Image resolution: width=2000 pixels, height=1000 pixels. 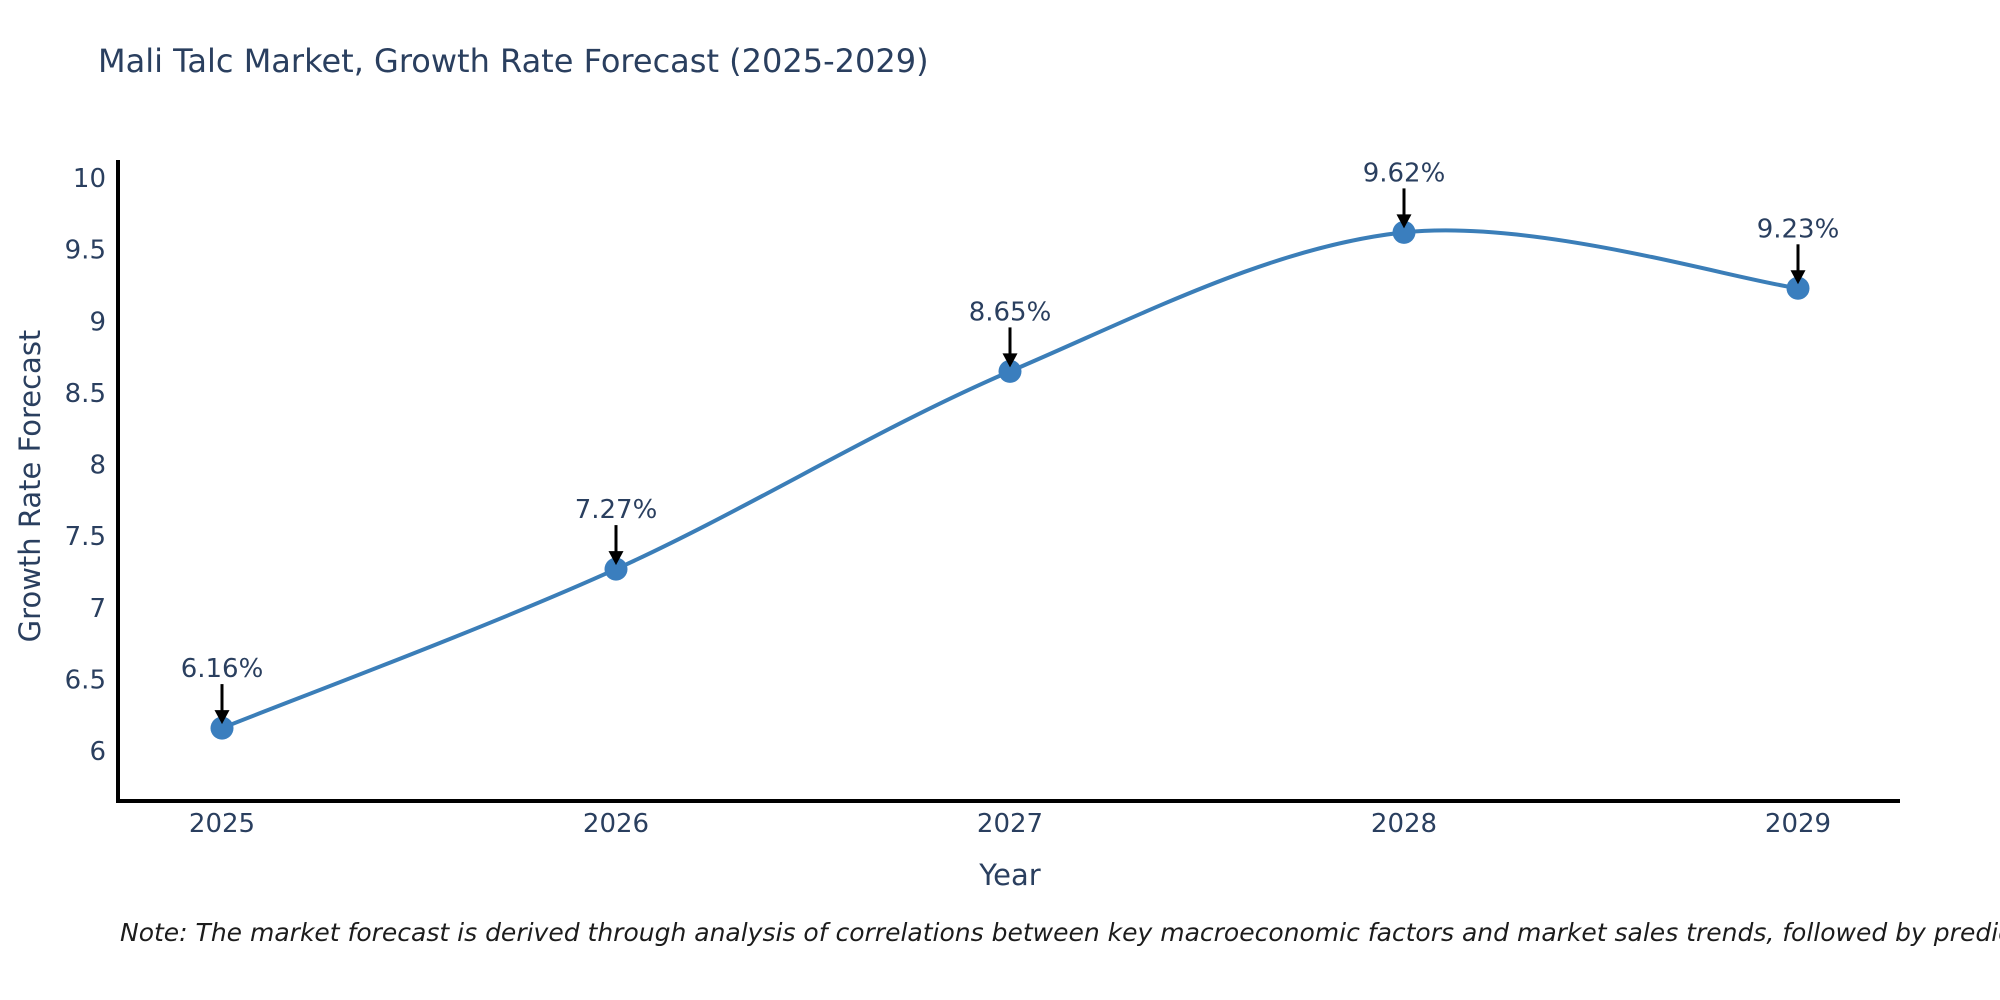 What do you see at coordinates (222, 669) in the screenshot?
I see `data-point-label: 6.16%` at bounding box center [222, 669].